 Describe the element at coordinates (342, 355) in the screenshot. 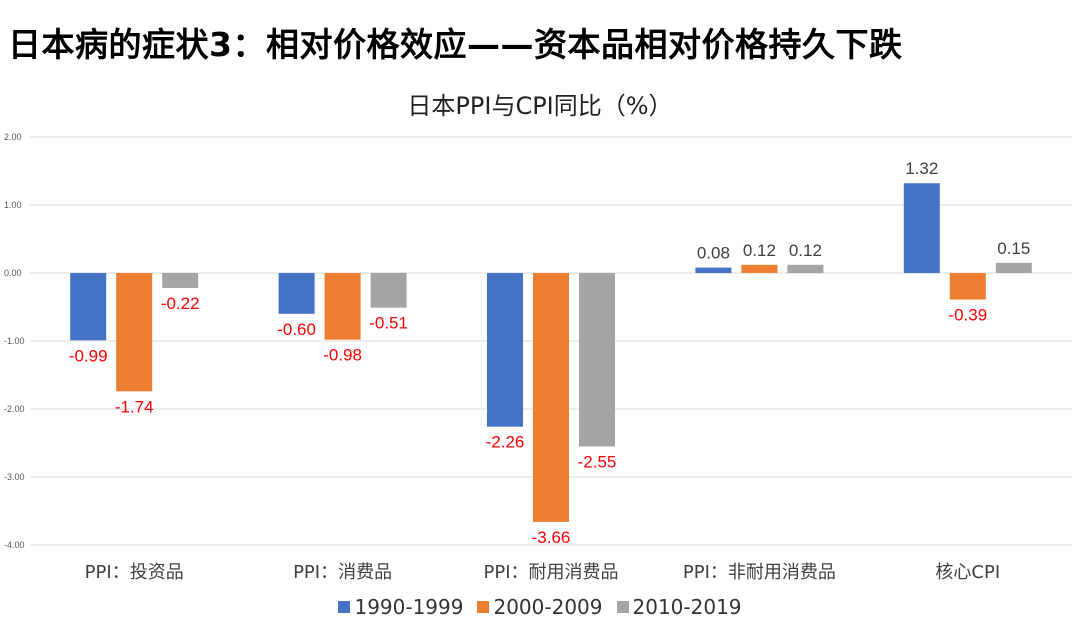

I see `data-label: -0.98` at that location.